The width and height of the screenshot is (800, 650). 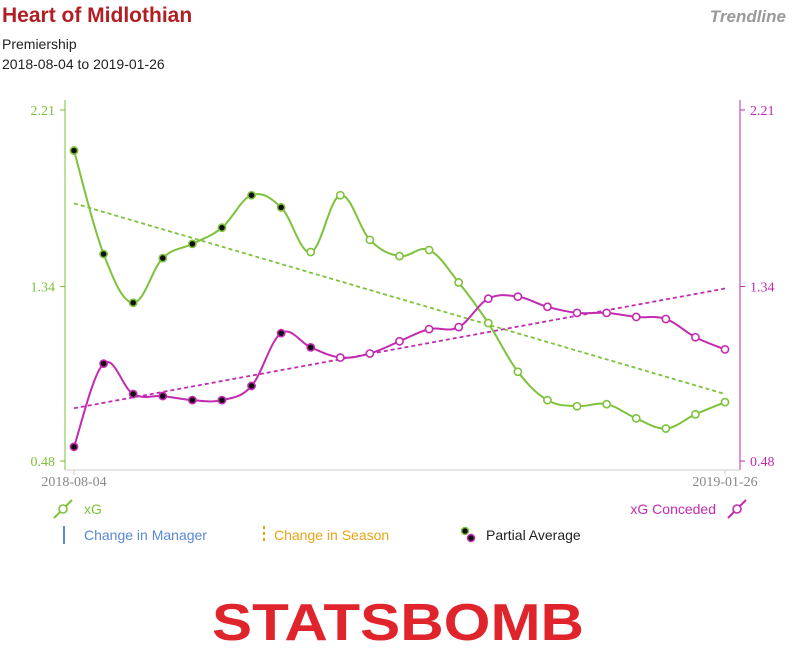 What do you see at coordinates (264, 535) in the screenshot?
I see `season-line-icon` at bounding box center [264, 535].